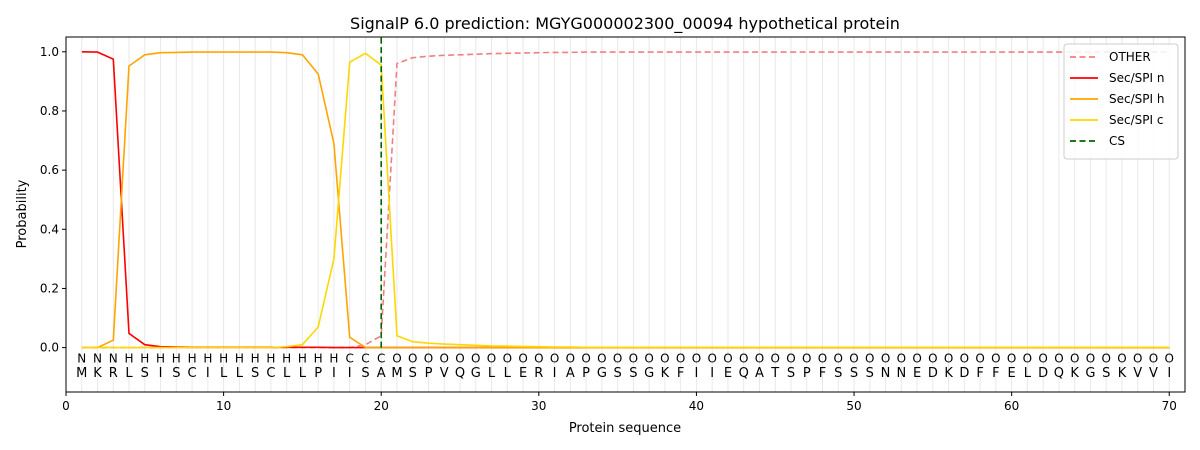 This screenshot has width=1200, height=450. Describe the element at coordinates (538, 406) in the screenshot. I see `x-tick-label: 30` at that location.